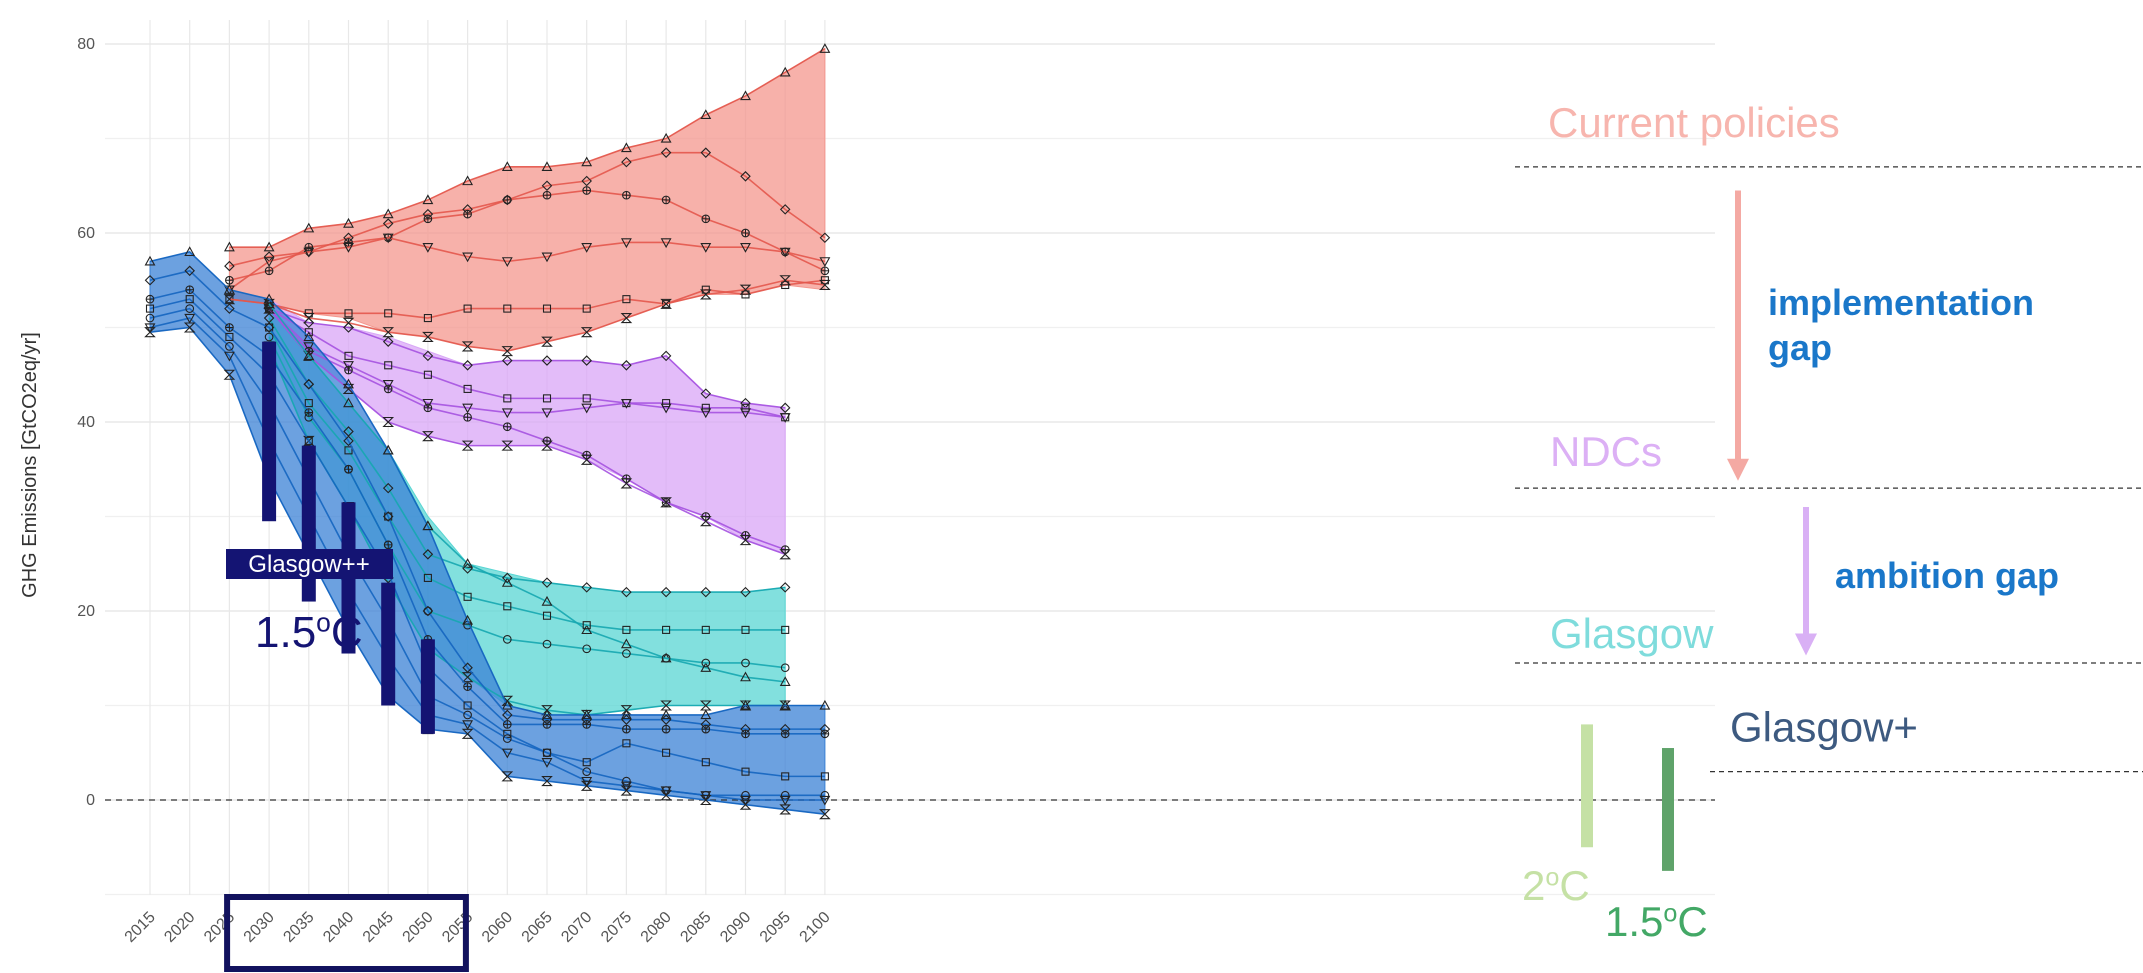  What do you see at coordinates (259, 927) in the screenshot?
I see `x-tick-label: 2030` at bounding box center [259, 927].